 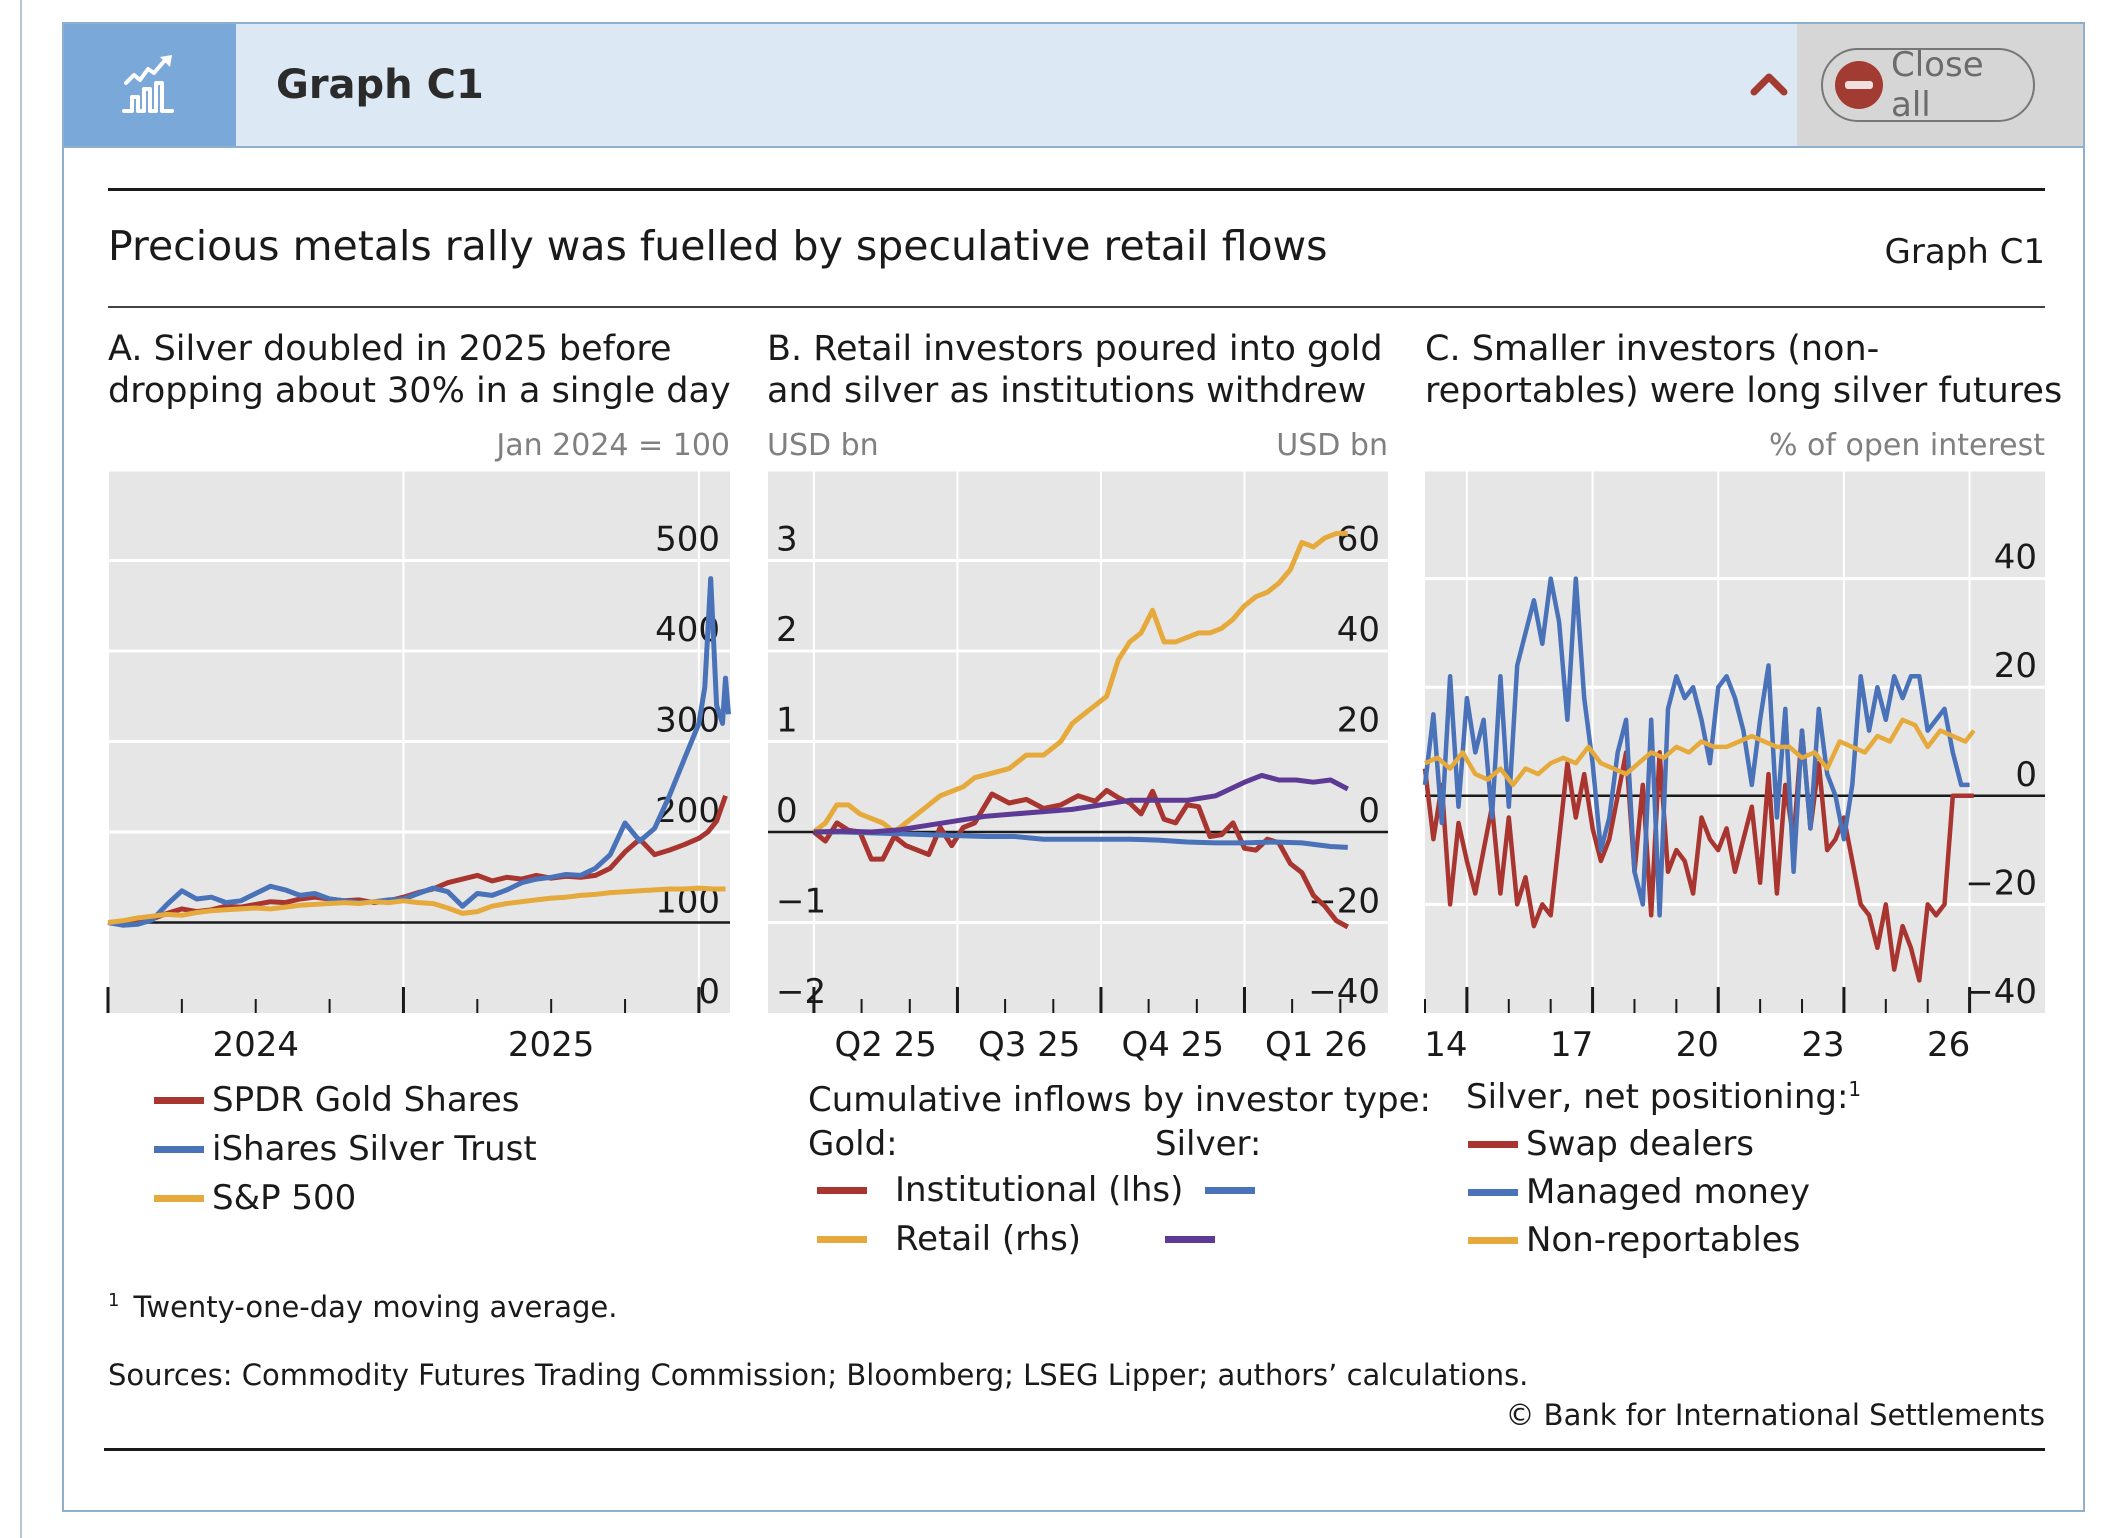 What do you see at coordinates (1823, 1045) in the screenshot?
I see `x-tick-label: 23` at bounding box center [1823, 1045].